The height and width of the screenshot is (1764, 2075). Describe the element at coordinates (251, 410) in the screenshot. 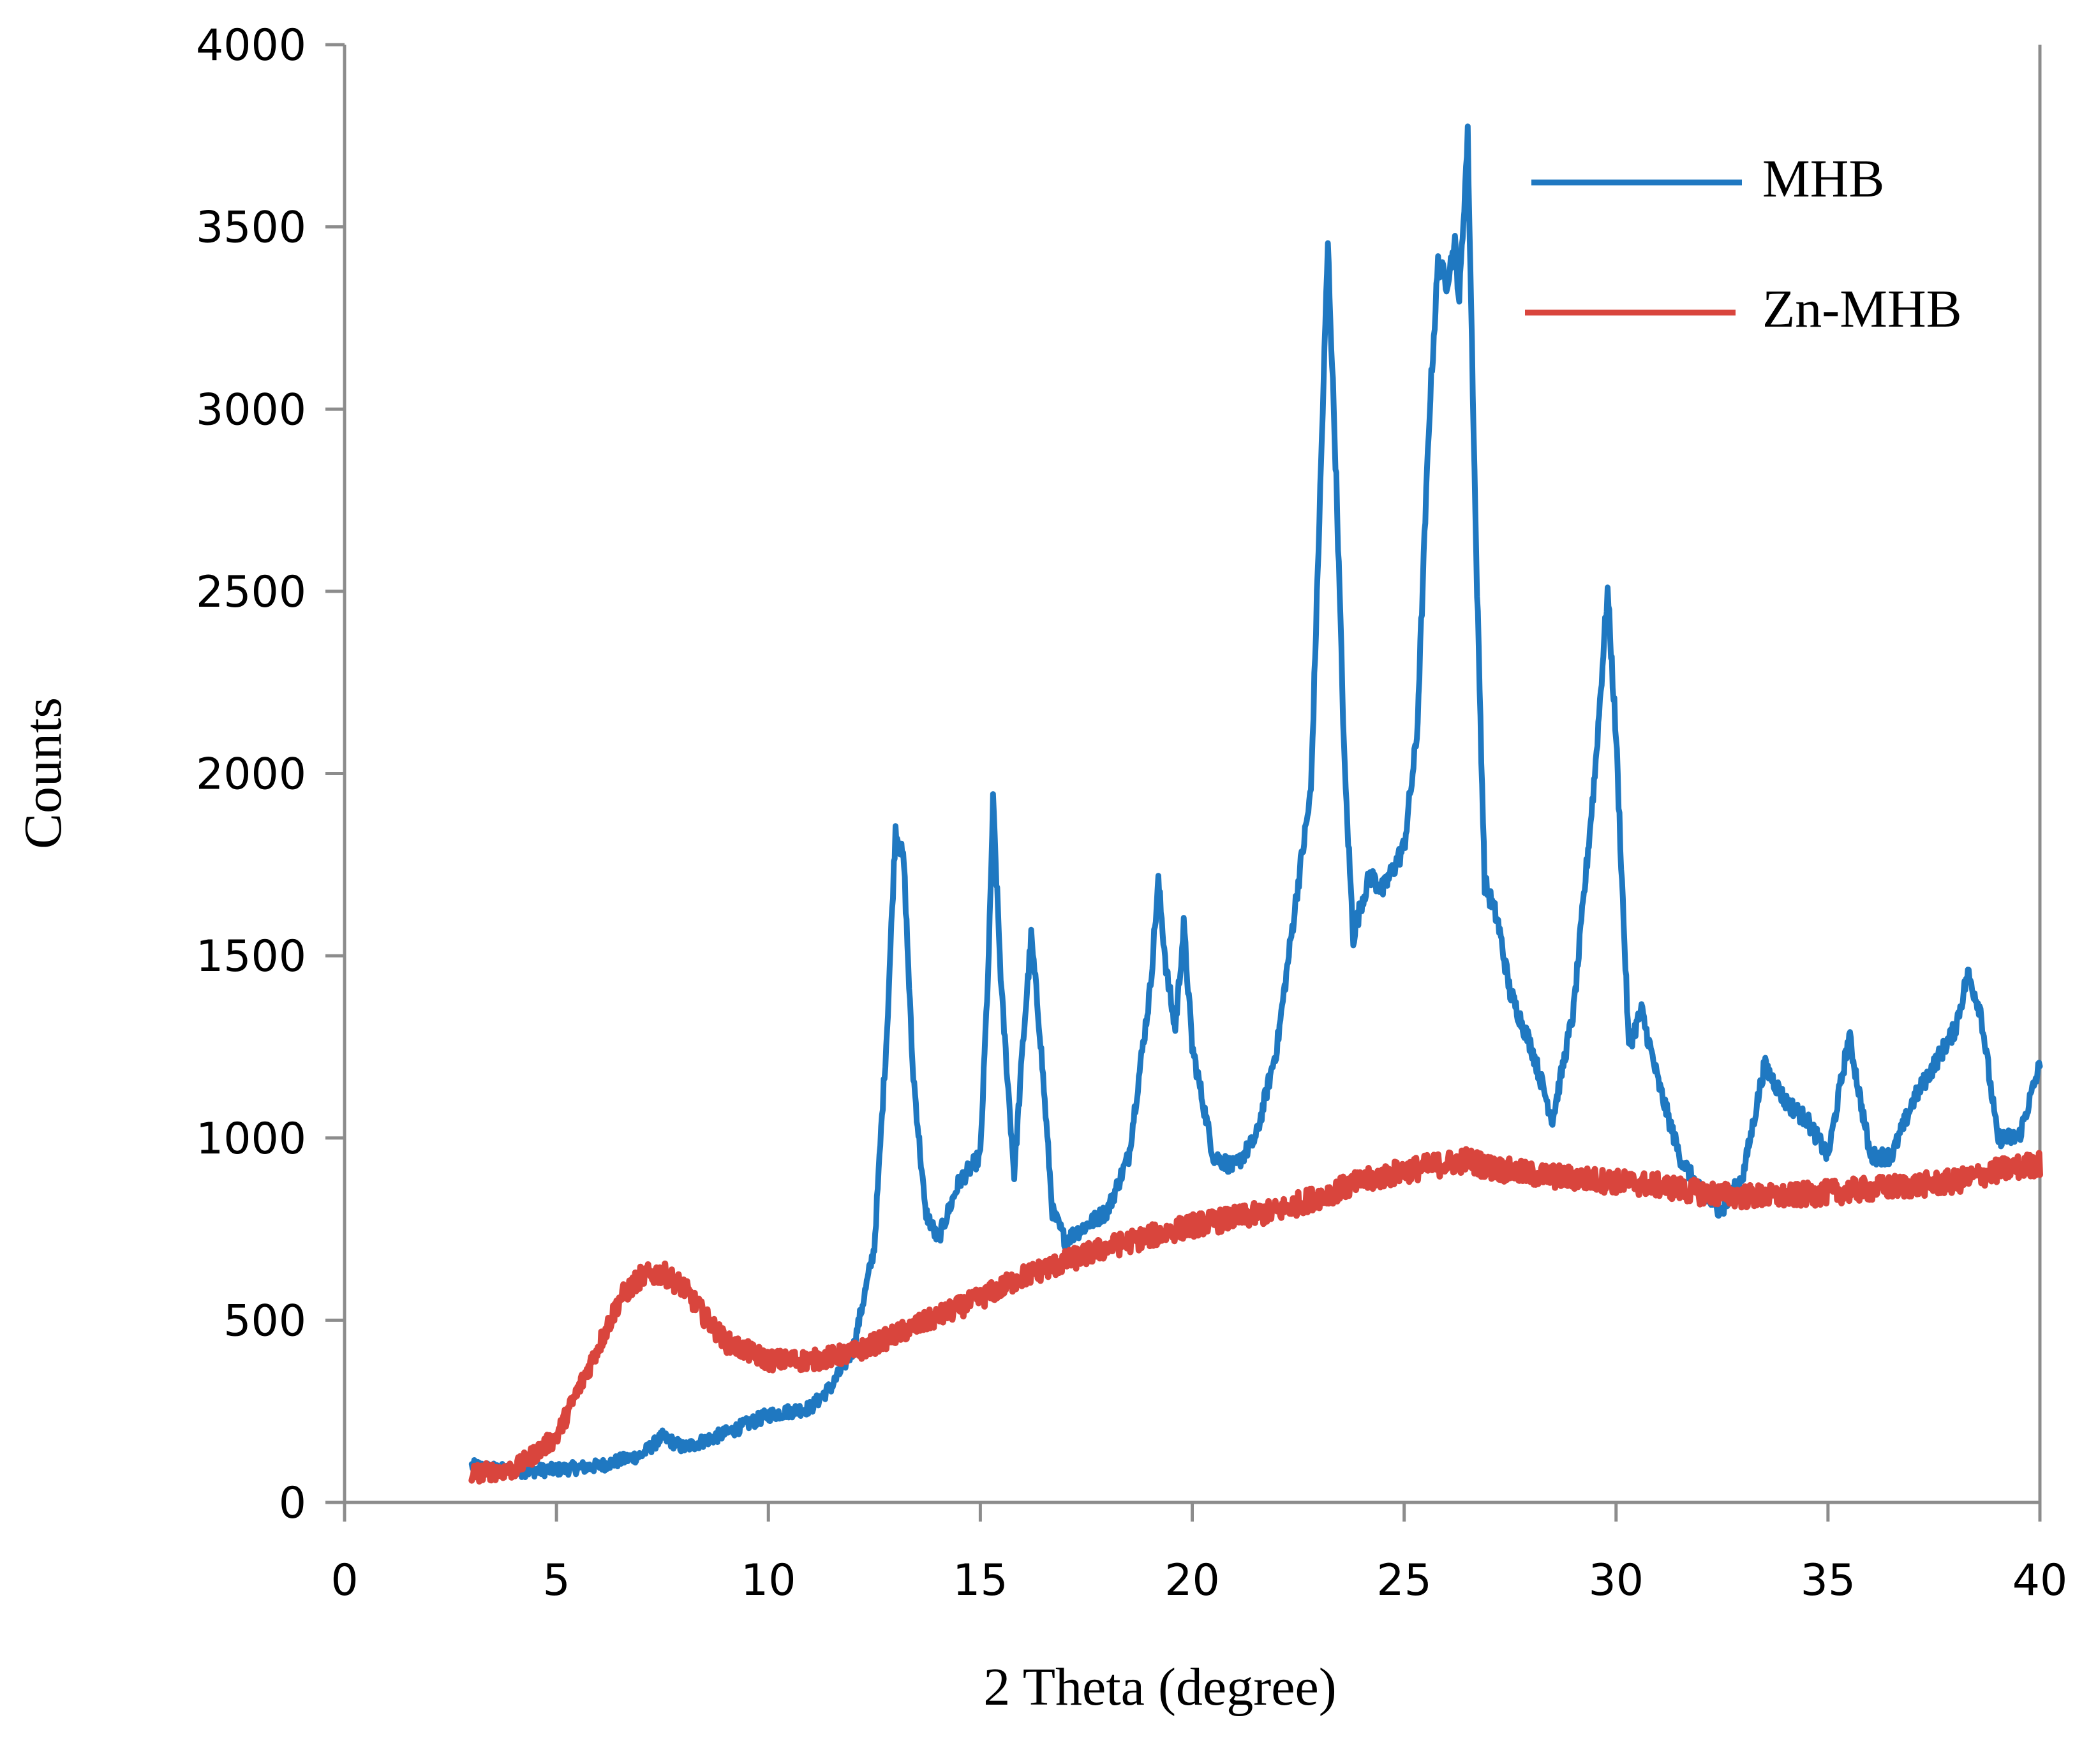

I see `y-tick-label: 3000` at that location.